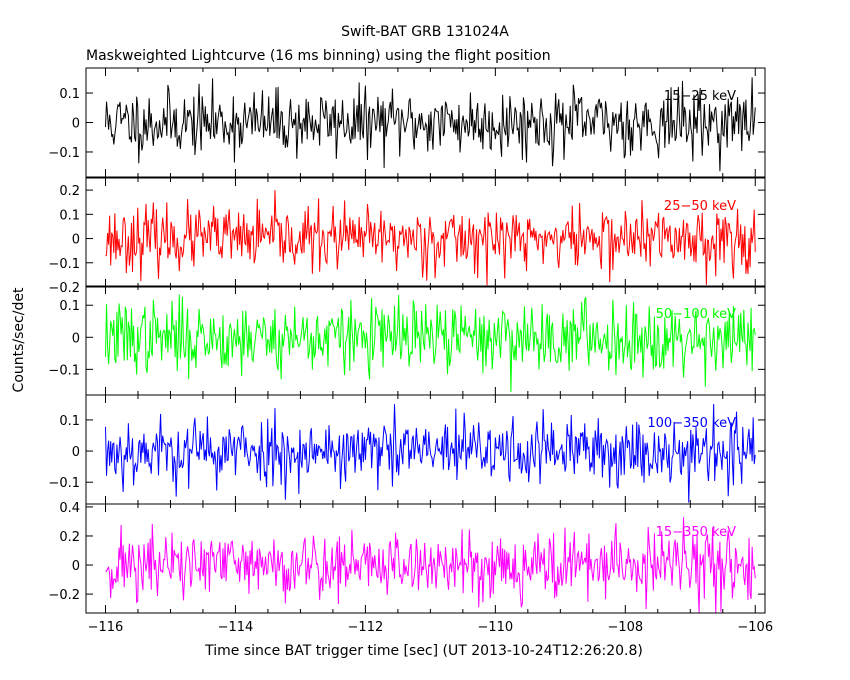  What do you see at coordinates (106, 627) in the screenshot?
I see `x-tick-label: −116` at bounding box center [106, 627].